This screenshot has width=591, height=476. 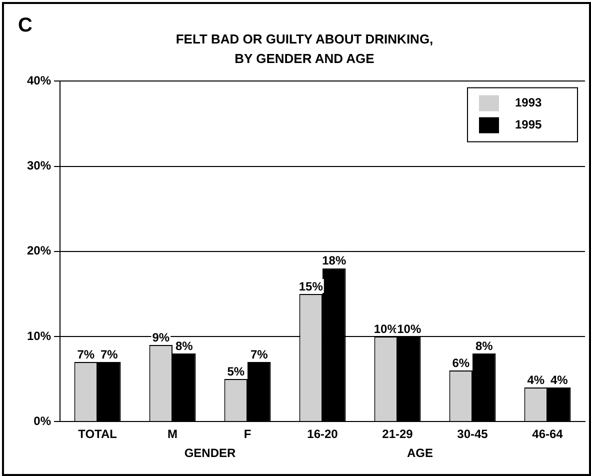 What do you see at coordinates (39, 335) in the screenshot?
I see `y-tick-label: 10%` at bounding box center [39, 335].